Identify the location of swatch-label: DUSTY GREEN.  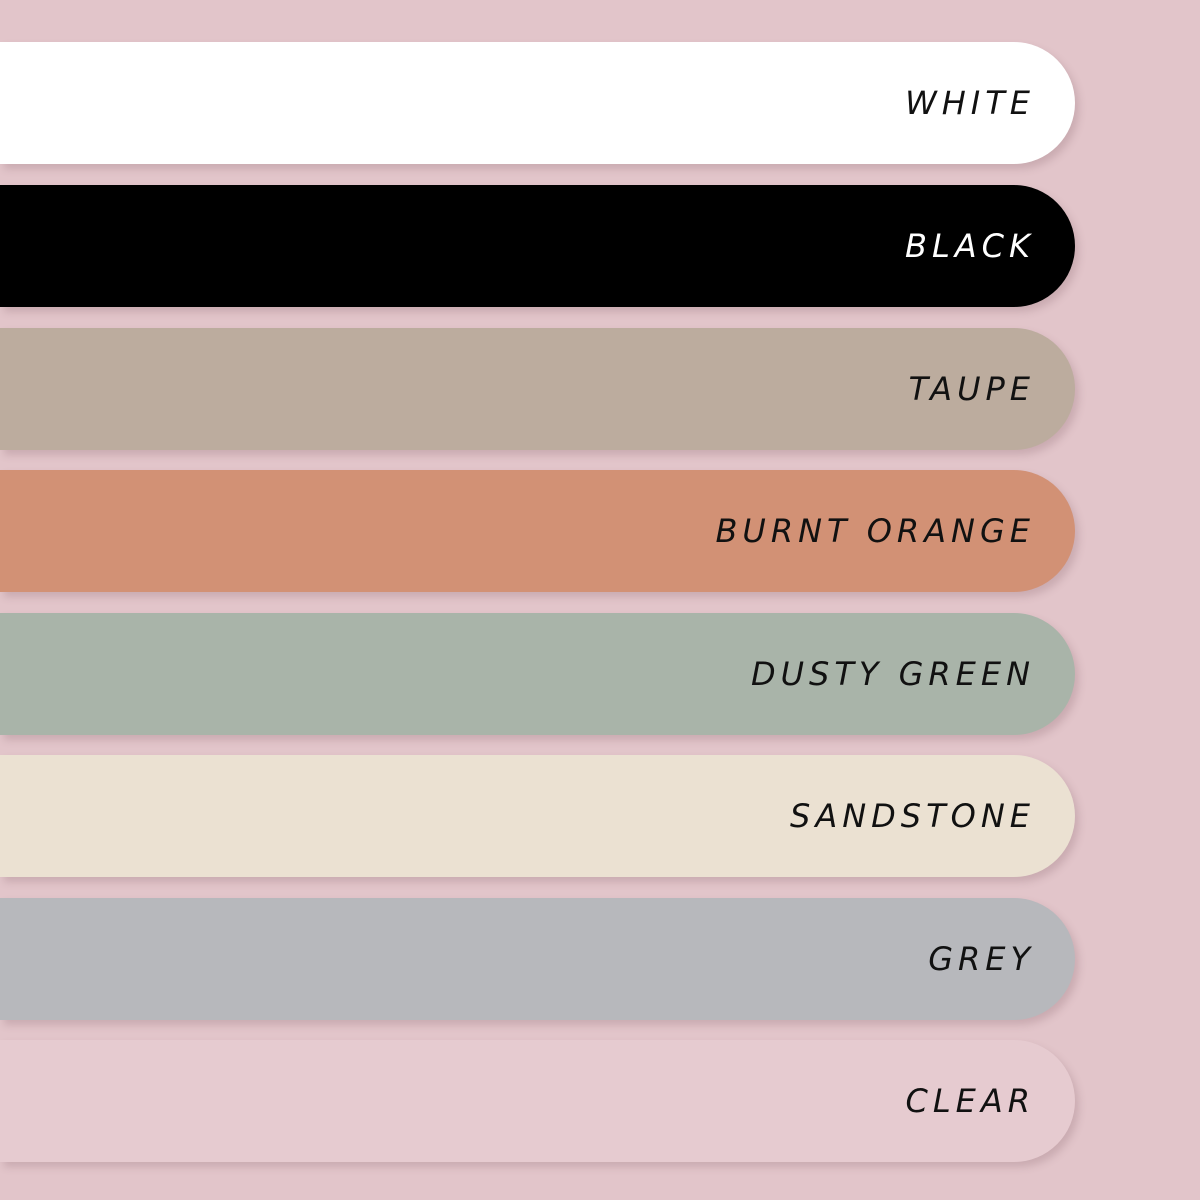
(892, 674).